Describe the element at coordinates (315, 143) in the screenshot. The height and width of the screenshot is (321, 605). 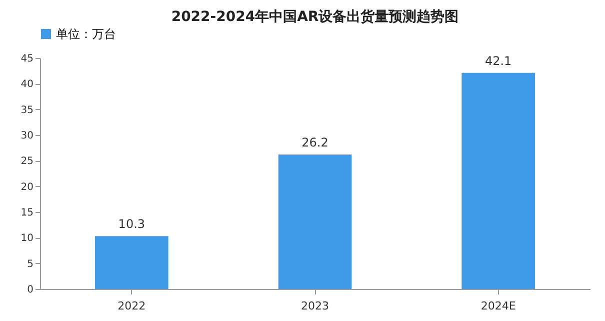
I see `data-label: 26.2` at that location.